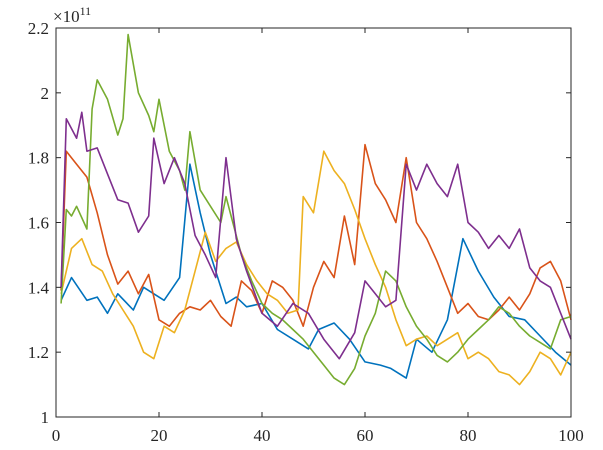 Image resolution: width=603 pixels, height=450 pixels. Describe the element at coordinates (39, 287) in the screenshot. I see `y-tick-label: 1.4` at that location.